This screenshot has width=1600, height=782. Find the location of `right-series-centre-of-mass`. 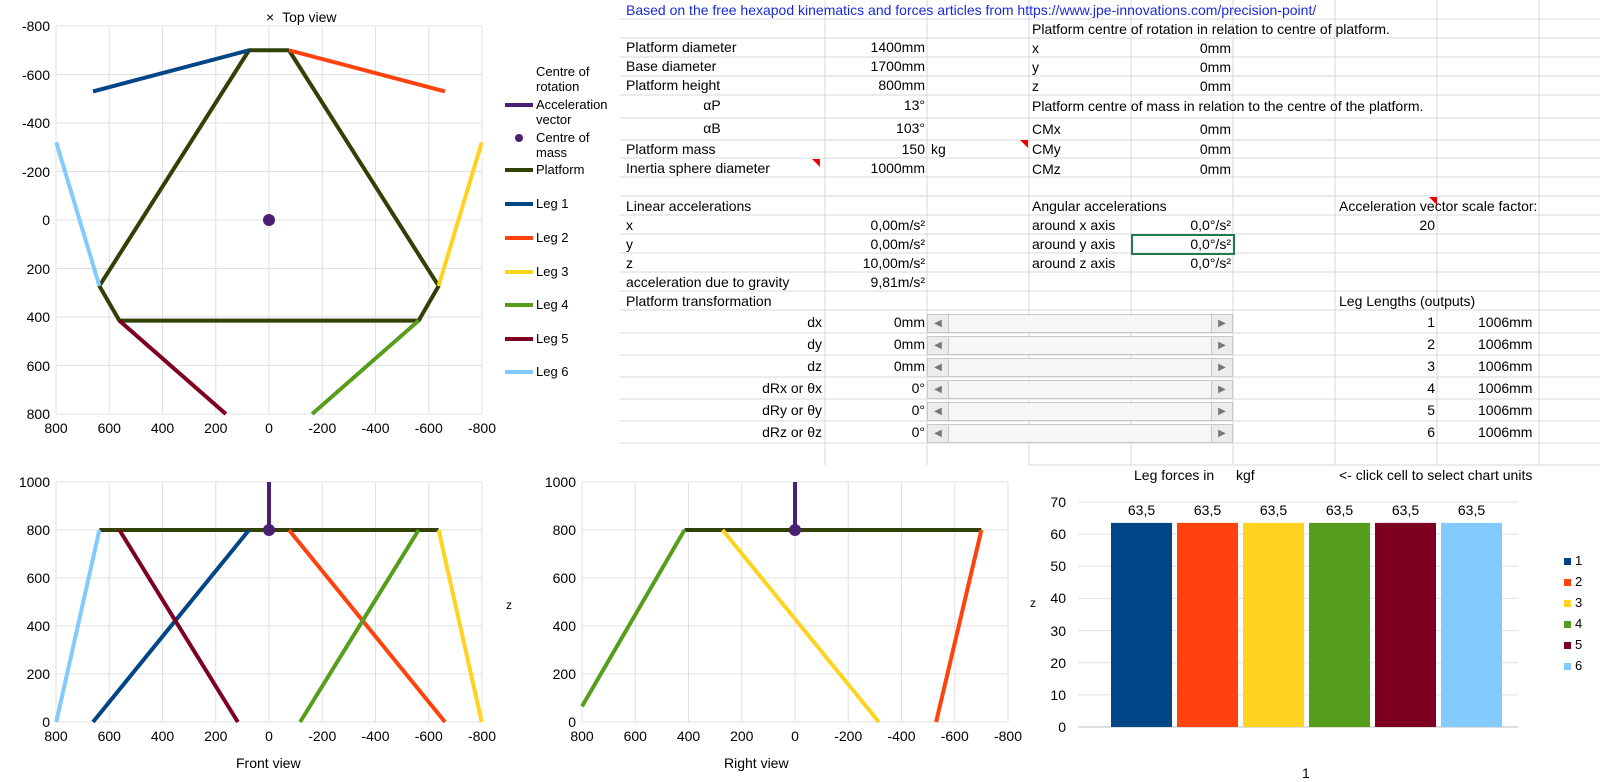

right-series-centre-of-mass is located at coordinates (795, 530).